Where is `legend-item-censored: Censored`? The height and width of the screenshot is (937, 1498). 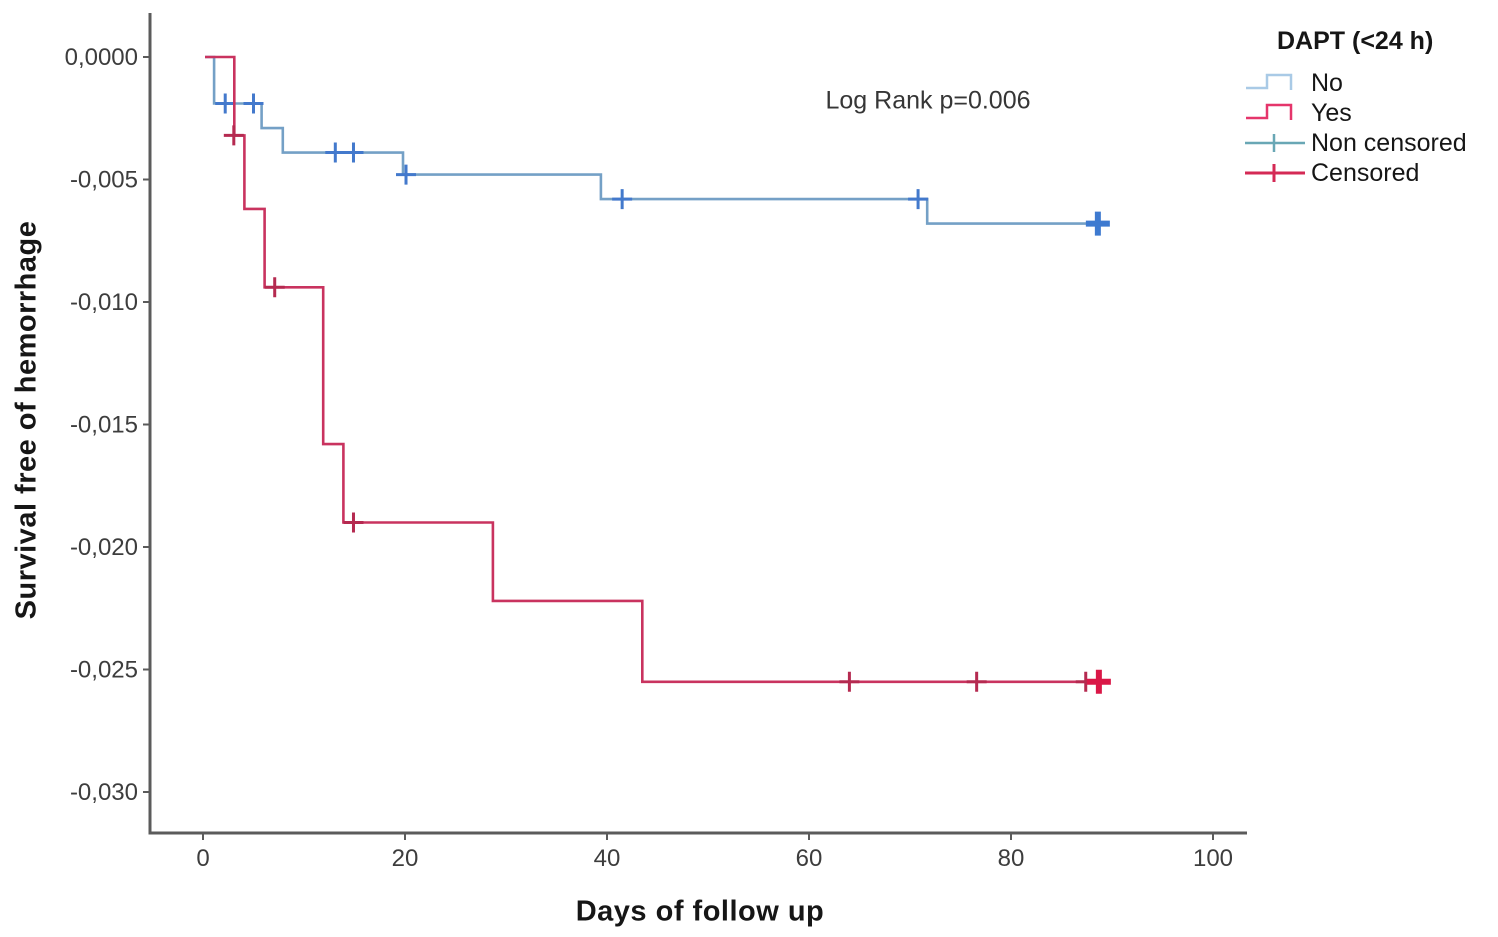 legend-item-censored: Censored is located at coordinates (1368, 173).